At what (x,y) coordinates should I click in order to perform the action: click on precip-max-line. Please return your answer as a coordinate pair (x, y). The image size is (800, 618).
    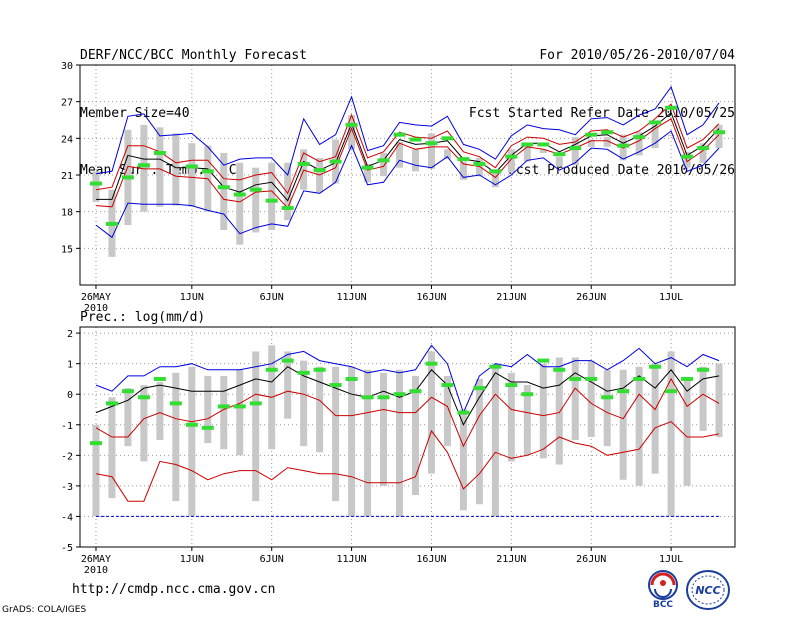
    Looking at the image, I should click on (407, 379).